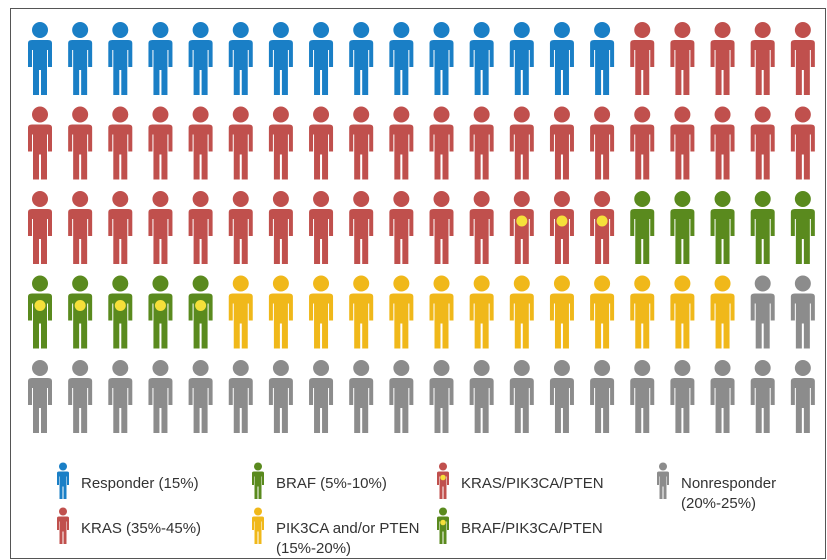  What do you see at coordinates (348, 538) in the screenshot?
I see `legend-label: PIK3CA and/or PTEN (15%-20%)` at bounding box center [348, 538].